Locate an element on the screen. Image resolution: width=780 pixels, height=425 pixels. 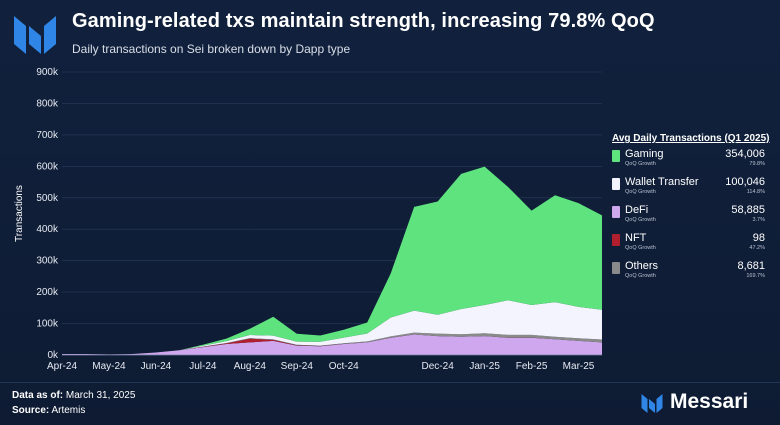
y-tick-label: 400k is located at coordinates (47, 229).